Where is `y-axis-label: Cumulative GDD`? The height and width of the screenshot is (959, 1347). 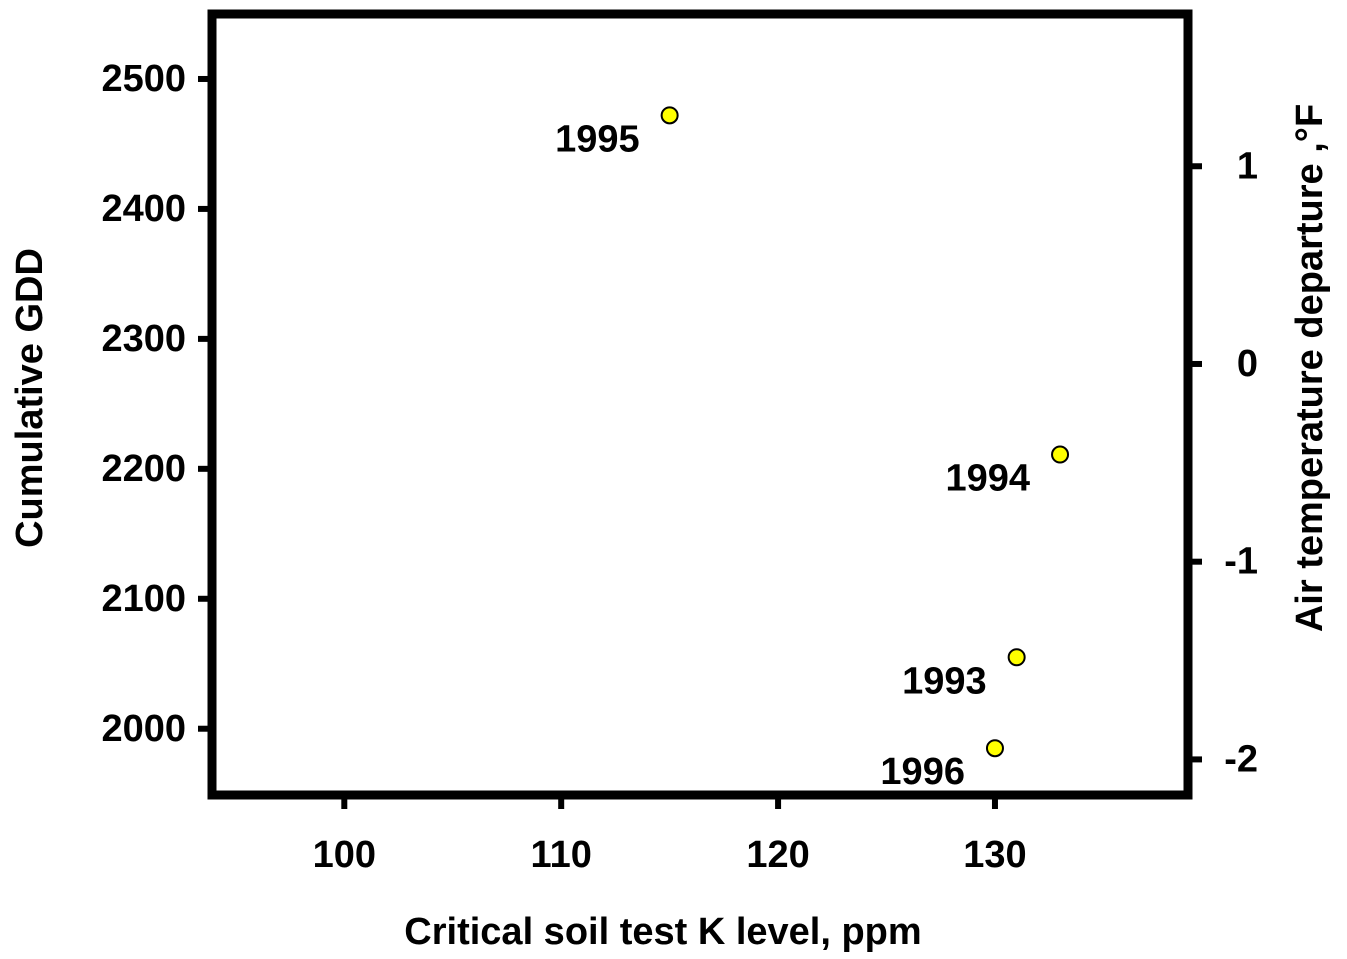
y-axis-label: Cumulative GDD is located at coordinates (30, 398).